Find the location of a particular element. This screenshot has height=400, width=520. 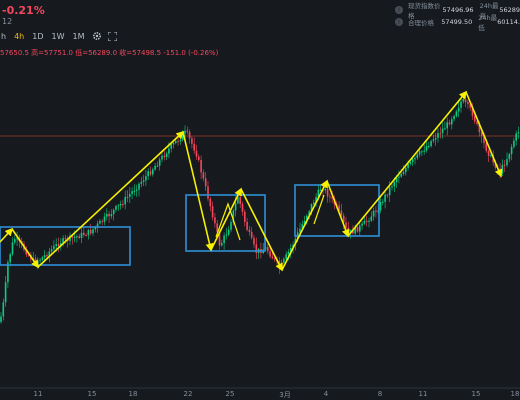

tab-1m: 1M is located at coordinates (78, 36).